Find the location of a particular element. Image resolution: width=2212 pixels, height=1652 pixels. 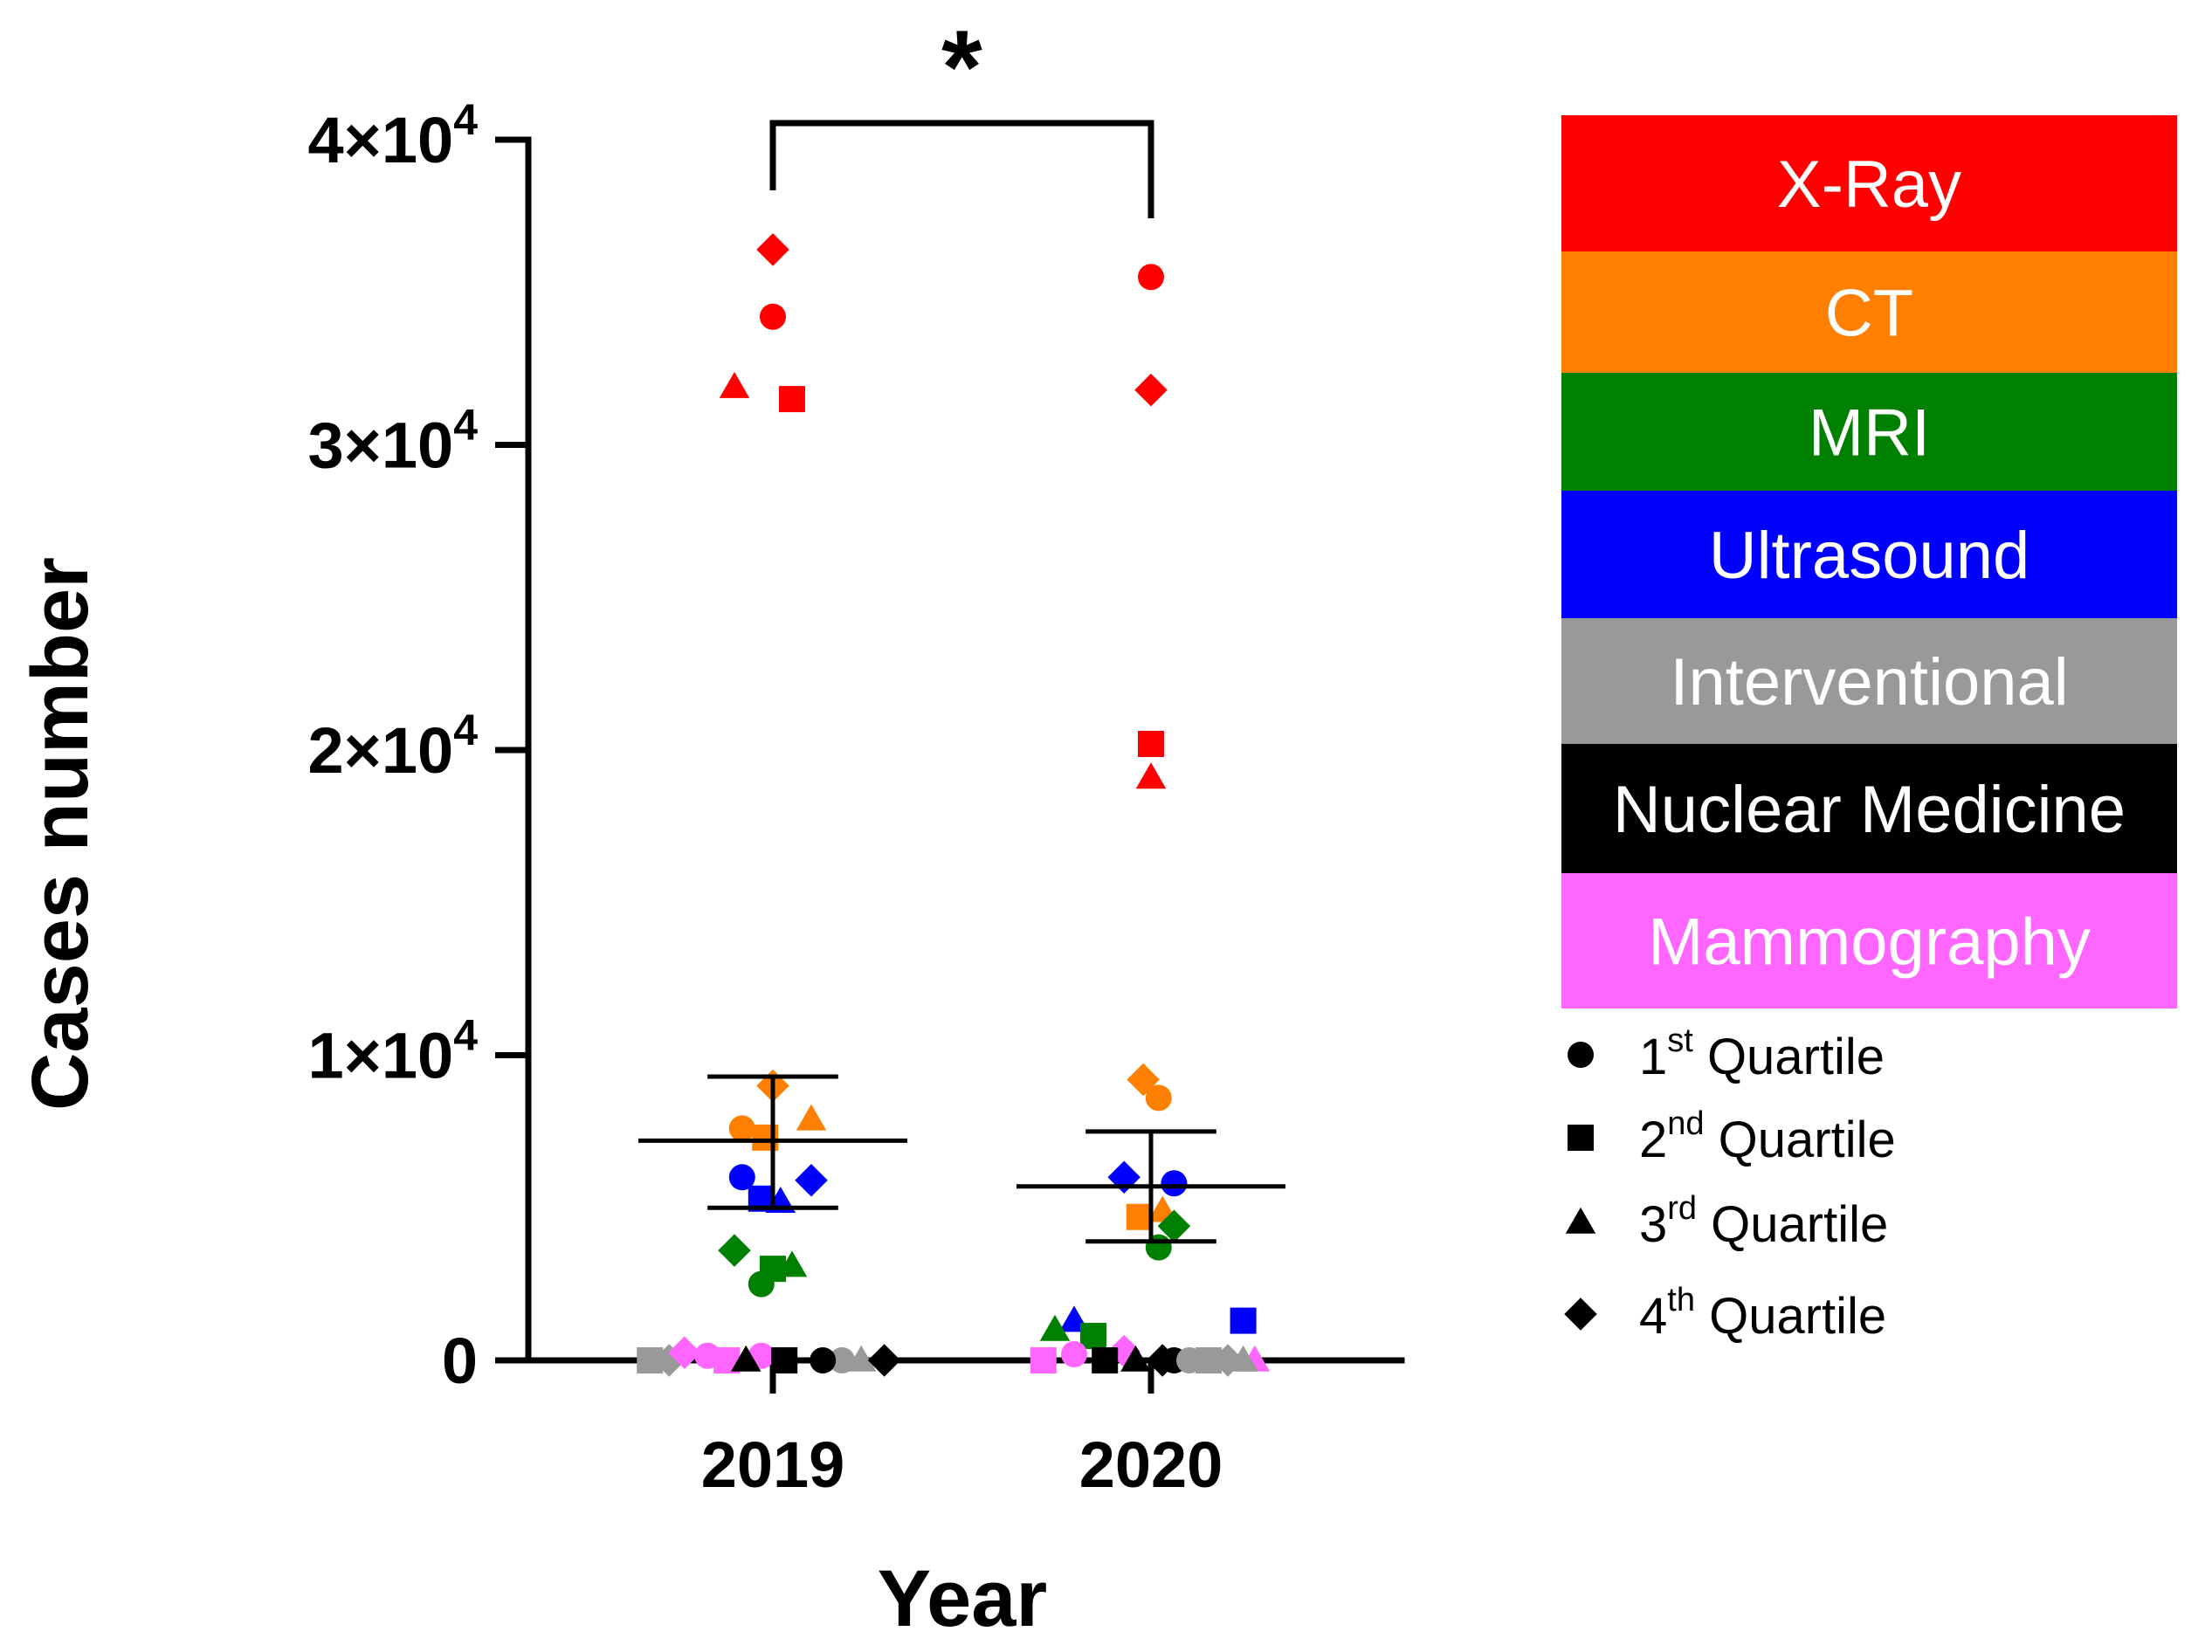

quartile-label: 3rd Quartile is located at coordinates (1763, 1221).